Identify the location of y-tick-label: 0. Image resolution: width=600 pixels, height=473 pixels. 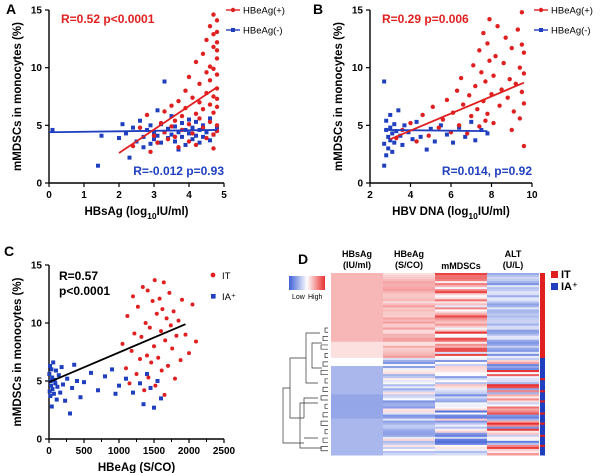
(39, 440).